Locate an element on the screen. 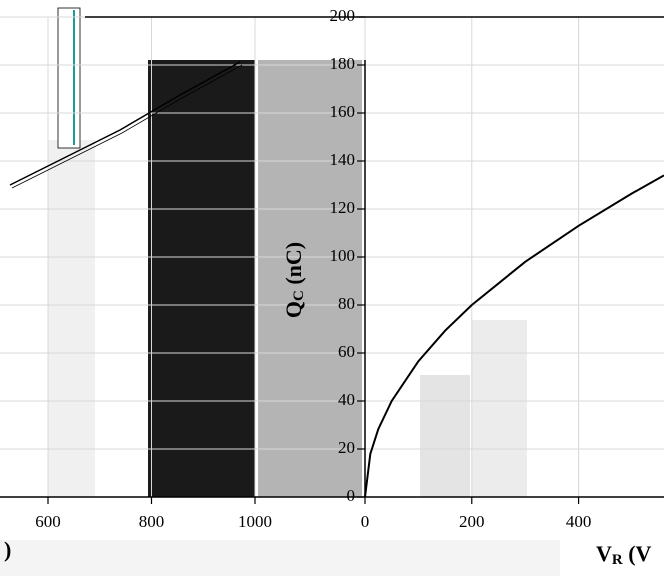 This screenshot has width=664, height=576. x-tick-label: 400 is located at coordinates (579, 521).